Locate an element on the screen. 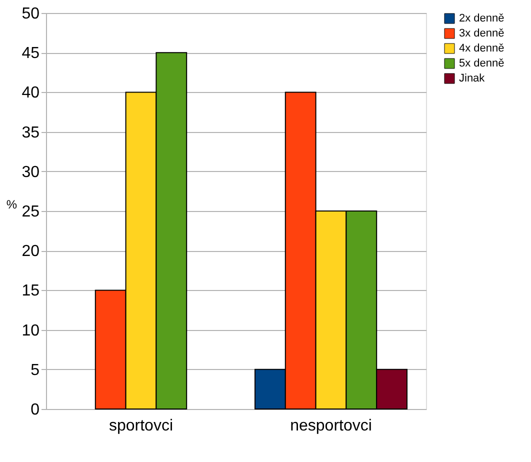 Image resolution: width=531 pixels, height=462 pixels. y-tick-label: 35 is located at coordinates (31, 133).